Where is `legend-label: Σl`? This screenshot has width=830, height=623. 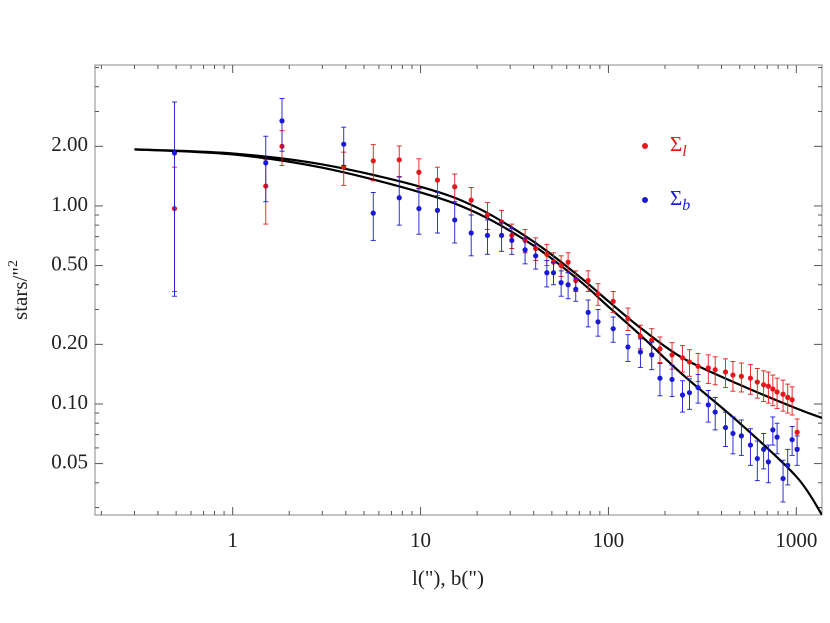 legend-label: Σl is located at coordinates (678, 146).